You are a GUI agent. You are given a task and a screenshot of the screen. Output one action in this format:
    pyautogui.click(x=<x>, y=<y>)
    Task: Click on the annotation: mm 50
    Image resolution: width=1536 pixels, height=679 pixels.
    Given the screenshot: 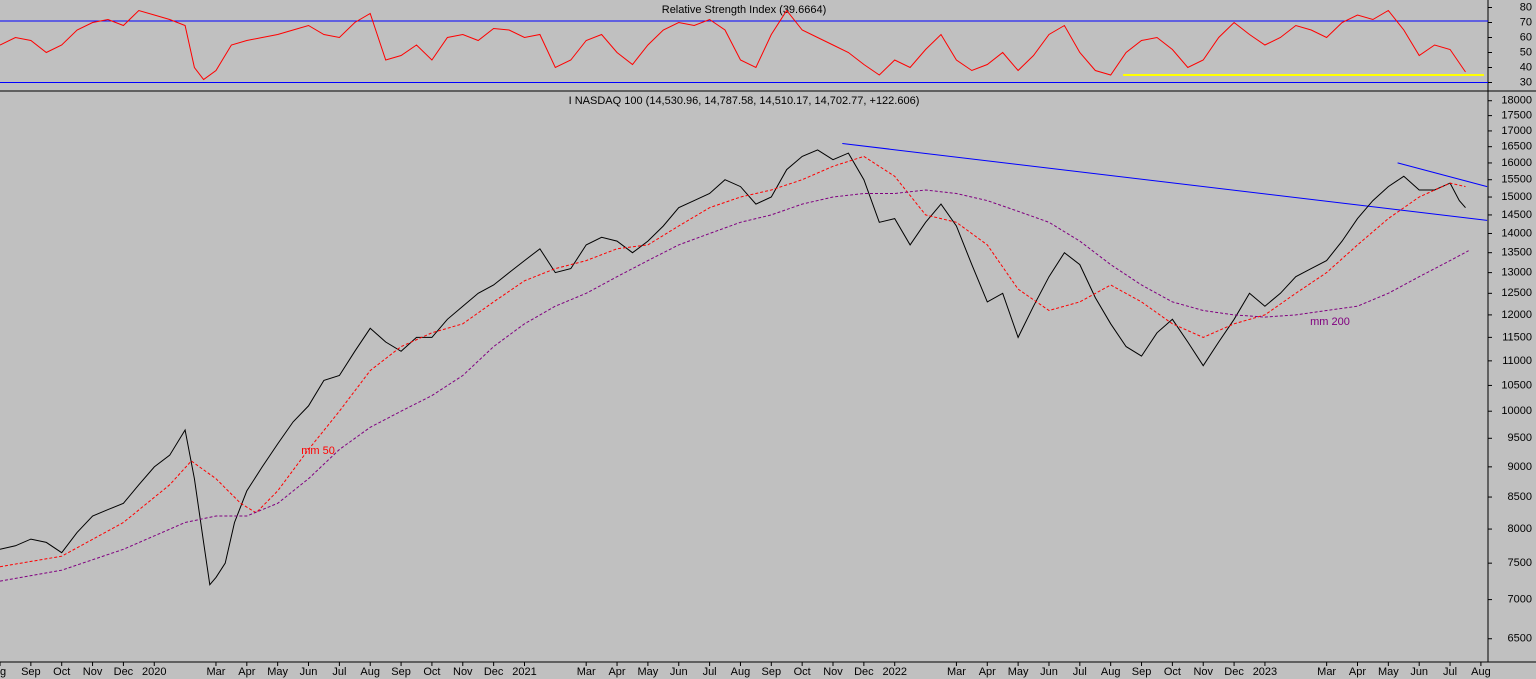 What is the action you would take?
    pyautogui.click(x=318, y=451)
    